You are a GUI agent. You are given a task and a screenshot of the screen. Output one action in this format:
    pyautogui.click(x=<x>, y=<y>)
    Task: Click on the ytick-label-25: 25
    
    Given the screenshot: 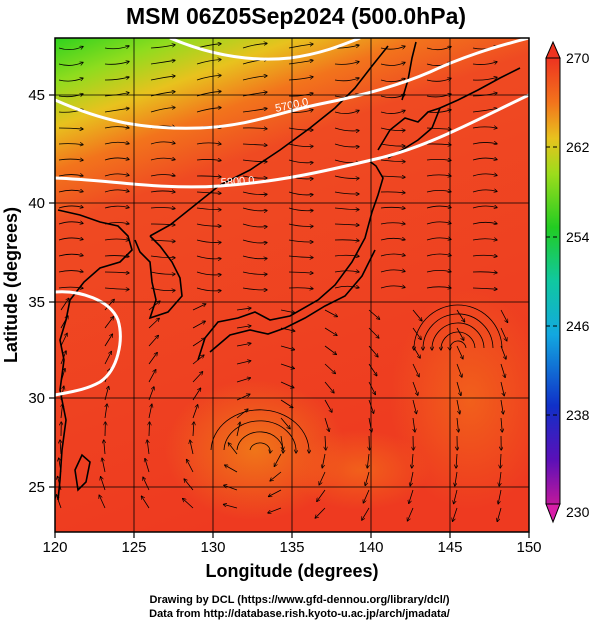 What is the action you would take?
    pyautogui.click(x=36, y=487)
    